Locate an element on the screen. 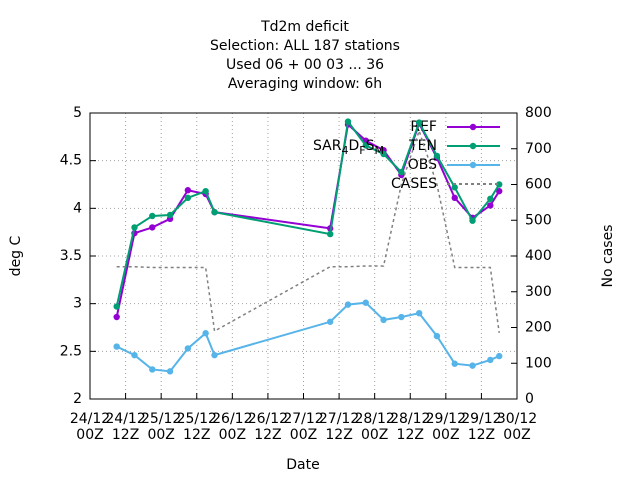 This screenshot has height=480, width=640. chart-title: Td2m deficit is located at coordinates (304, 27).